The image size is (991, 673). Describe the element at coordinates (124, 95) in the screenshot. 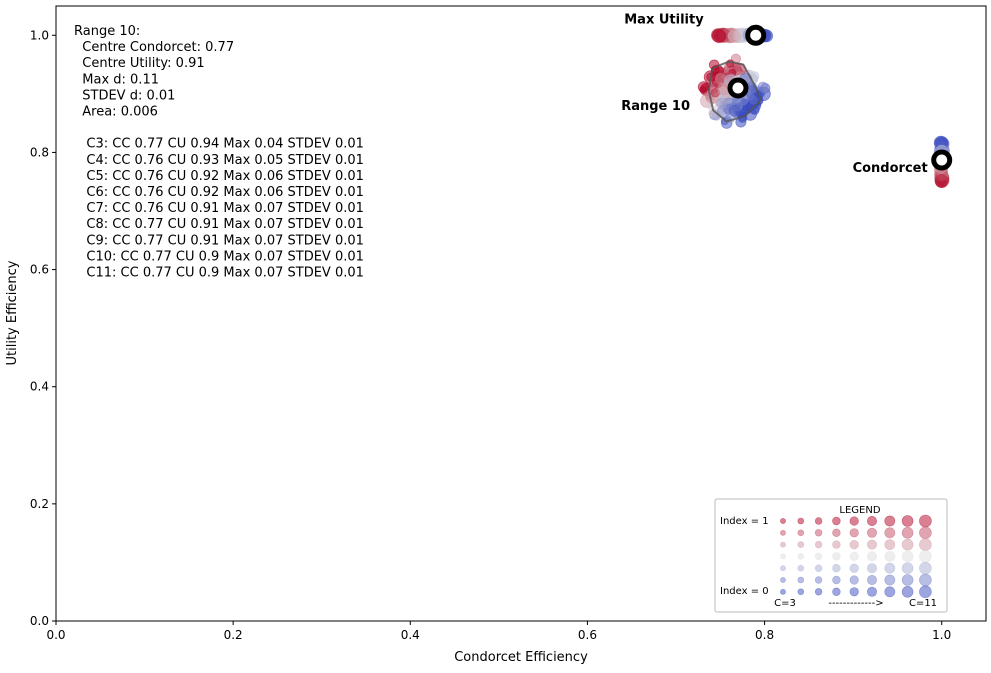

I see `info-line: STDEV d: 0.01` at that location.